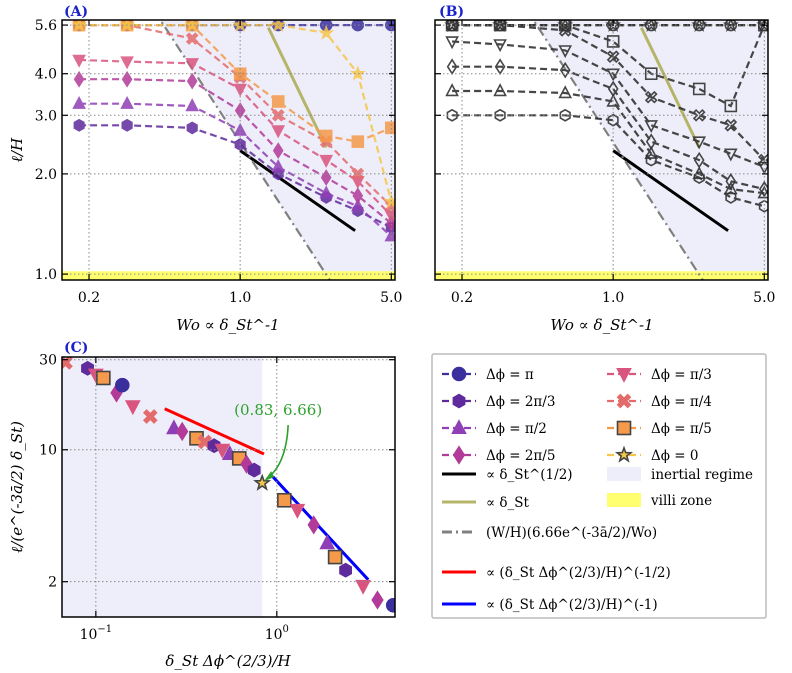 The image size is (792, 673). I want to click on legend-entry-pi_2: Δϕ = π/2, so click(494, 428).